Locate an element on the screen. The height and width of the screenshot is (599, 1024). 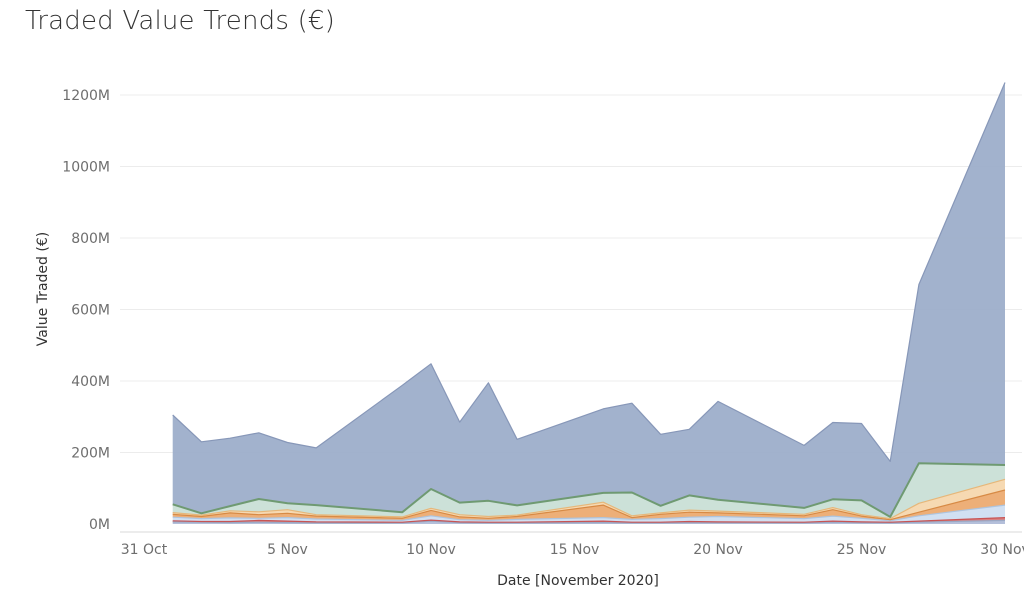
chart-title: Traded Value Trends (€) is located at coordinates (180, 21).